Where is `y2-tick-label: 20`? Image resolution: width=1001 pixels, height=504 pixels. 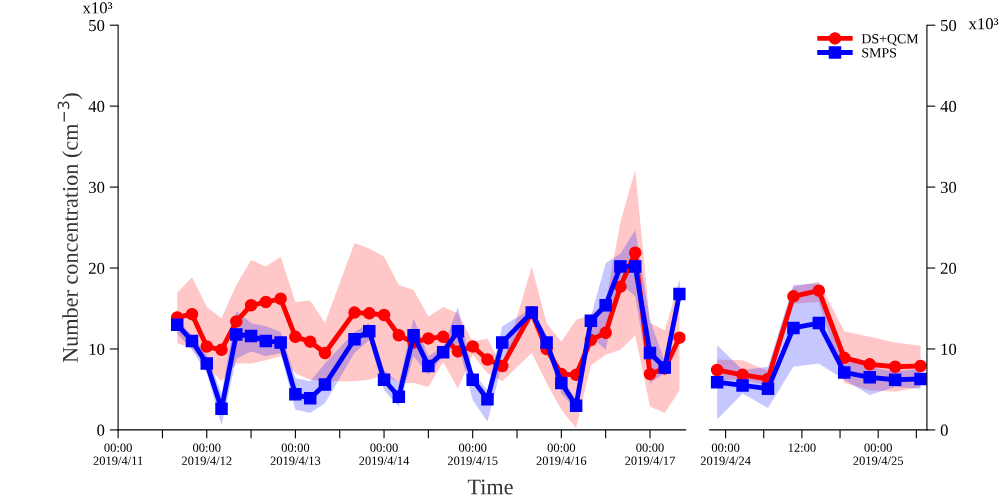
y2-tick-label: 20 is located at coordinates (948, 268).